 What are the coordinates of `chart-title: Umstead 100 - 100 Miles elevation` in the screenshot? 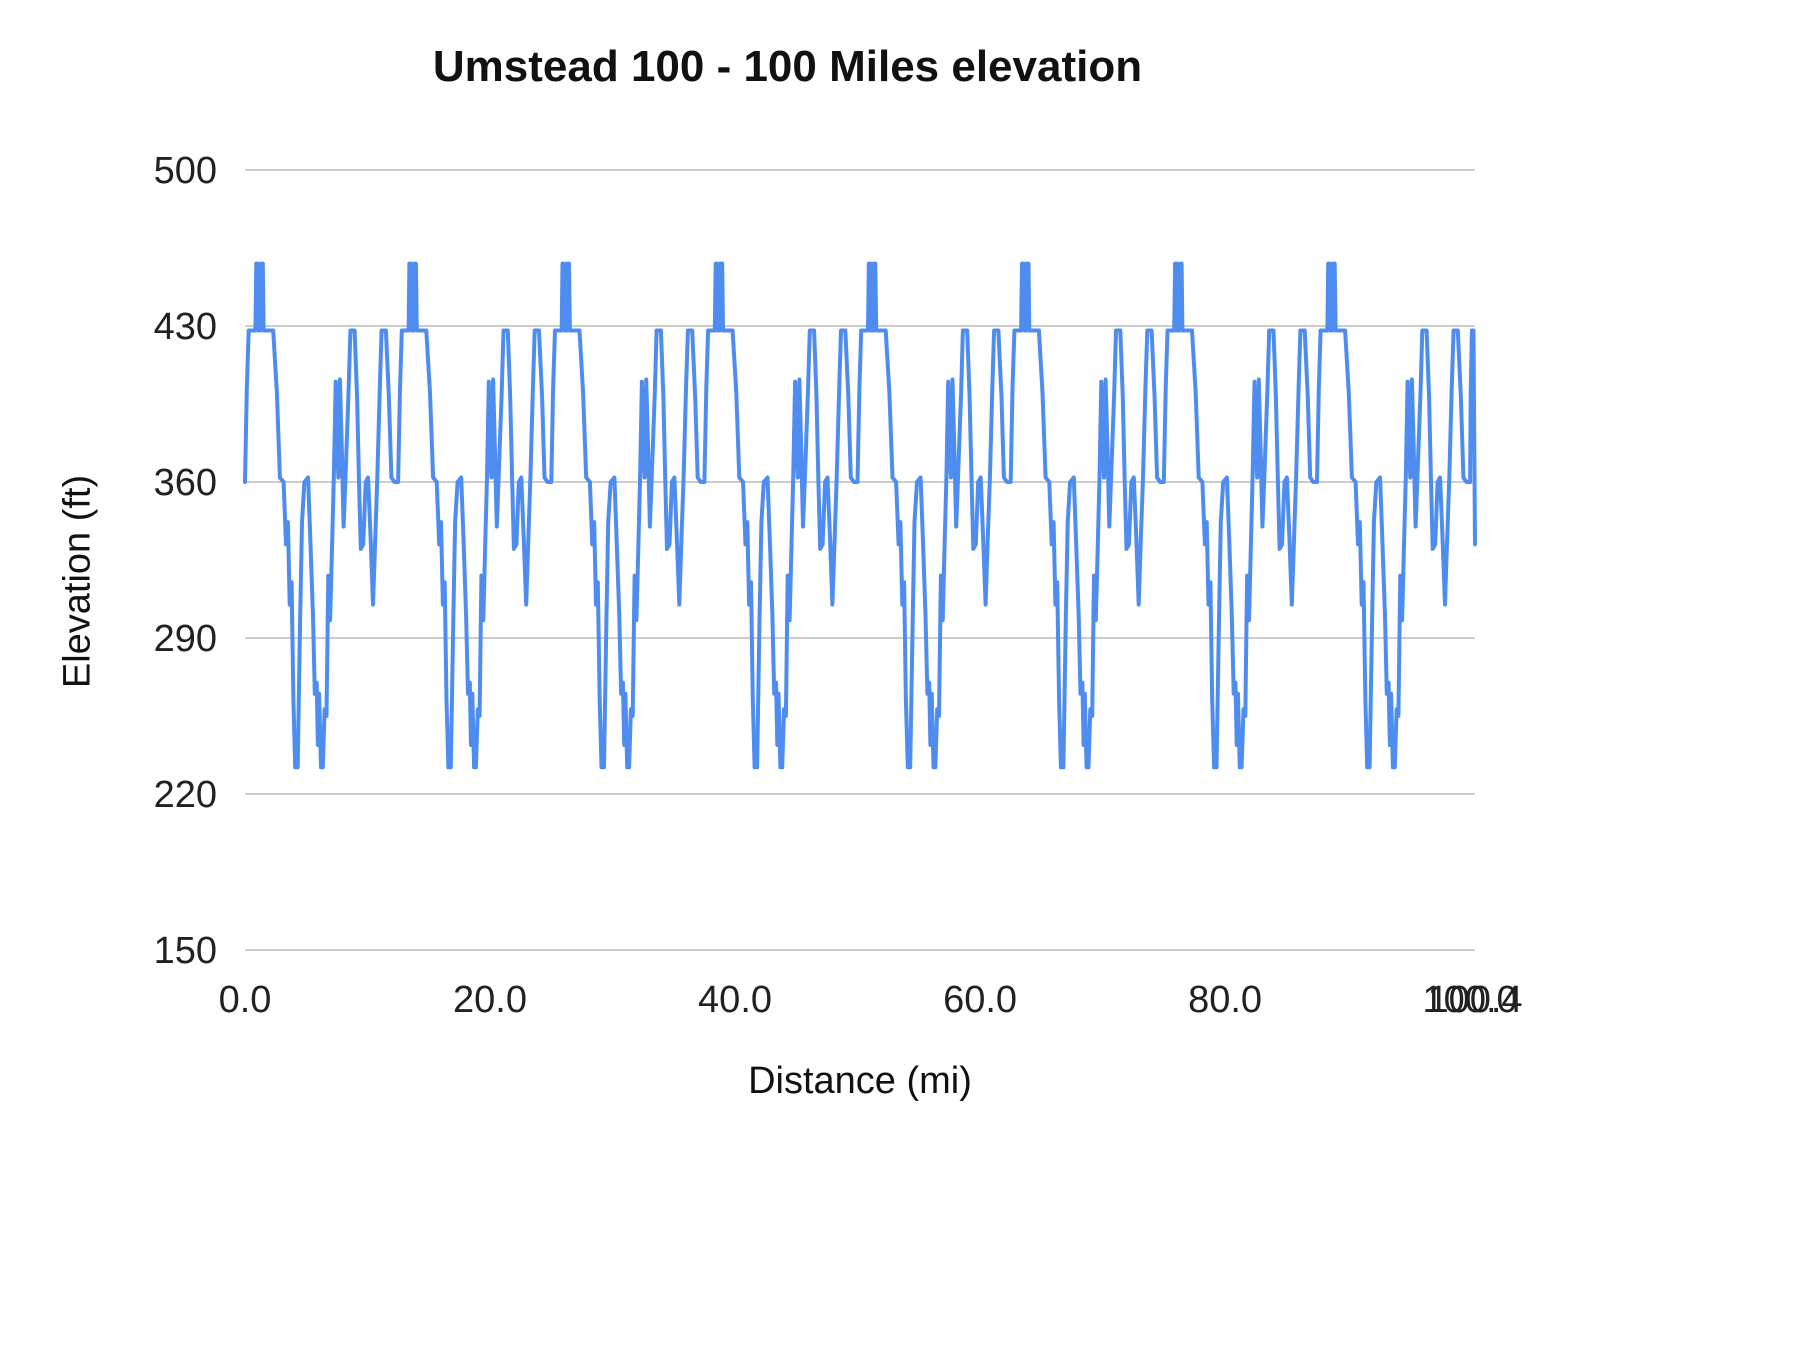 It's located at (787, 66).